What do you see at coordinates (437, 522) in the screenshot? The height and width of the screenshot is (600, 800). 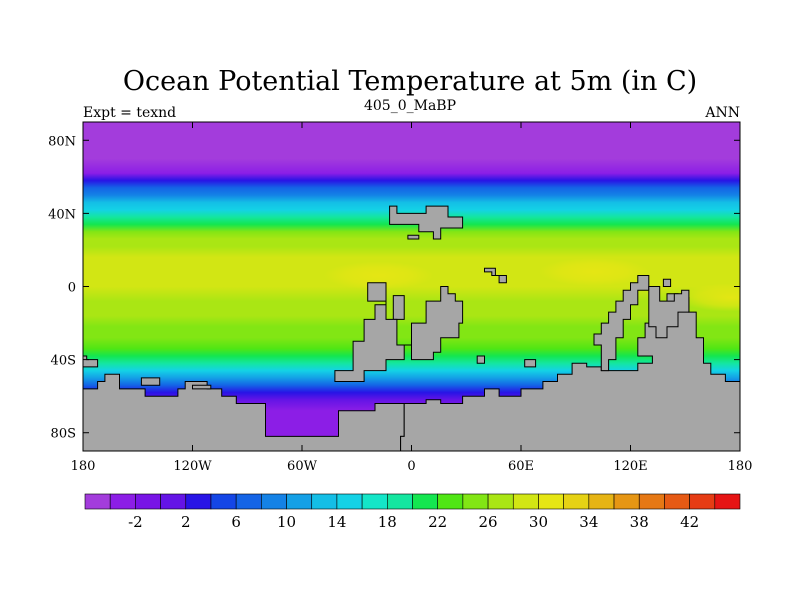 I see `colorbar-label: 22` at bounding box center [437, 522].